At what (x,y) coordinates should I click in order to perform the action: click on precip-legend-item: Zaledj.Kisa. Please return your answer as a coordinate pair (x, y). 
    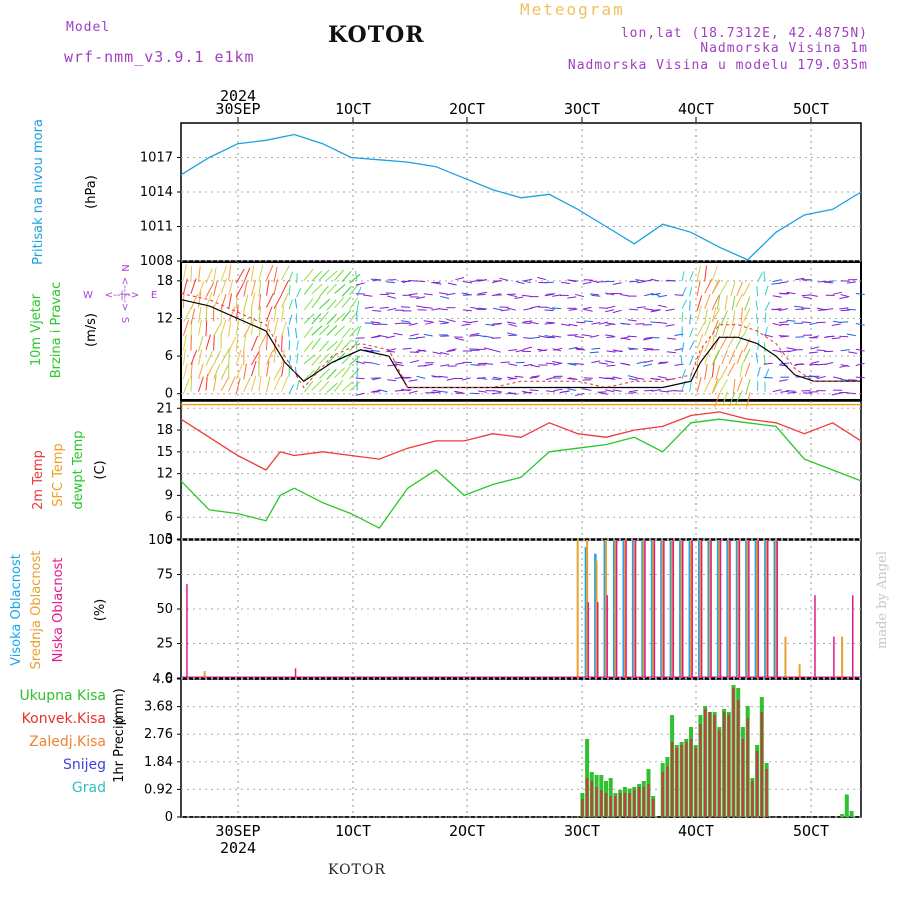
    Looking at the image, I should click on (67, 742).